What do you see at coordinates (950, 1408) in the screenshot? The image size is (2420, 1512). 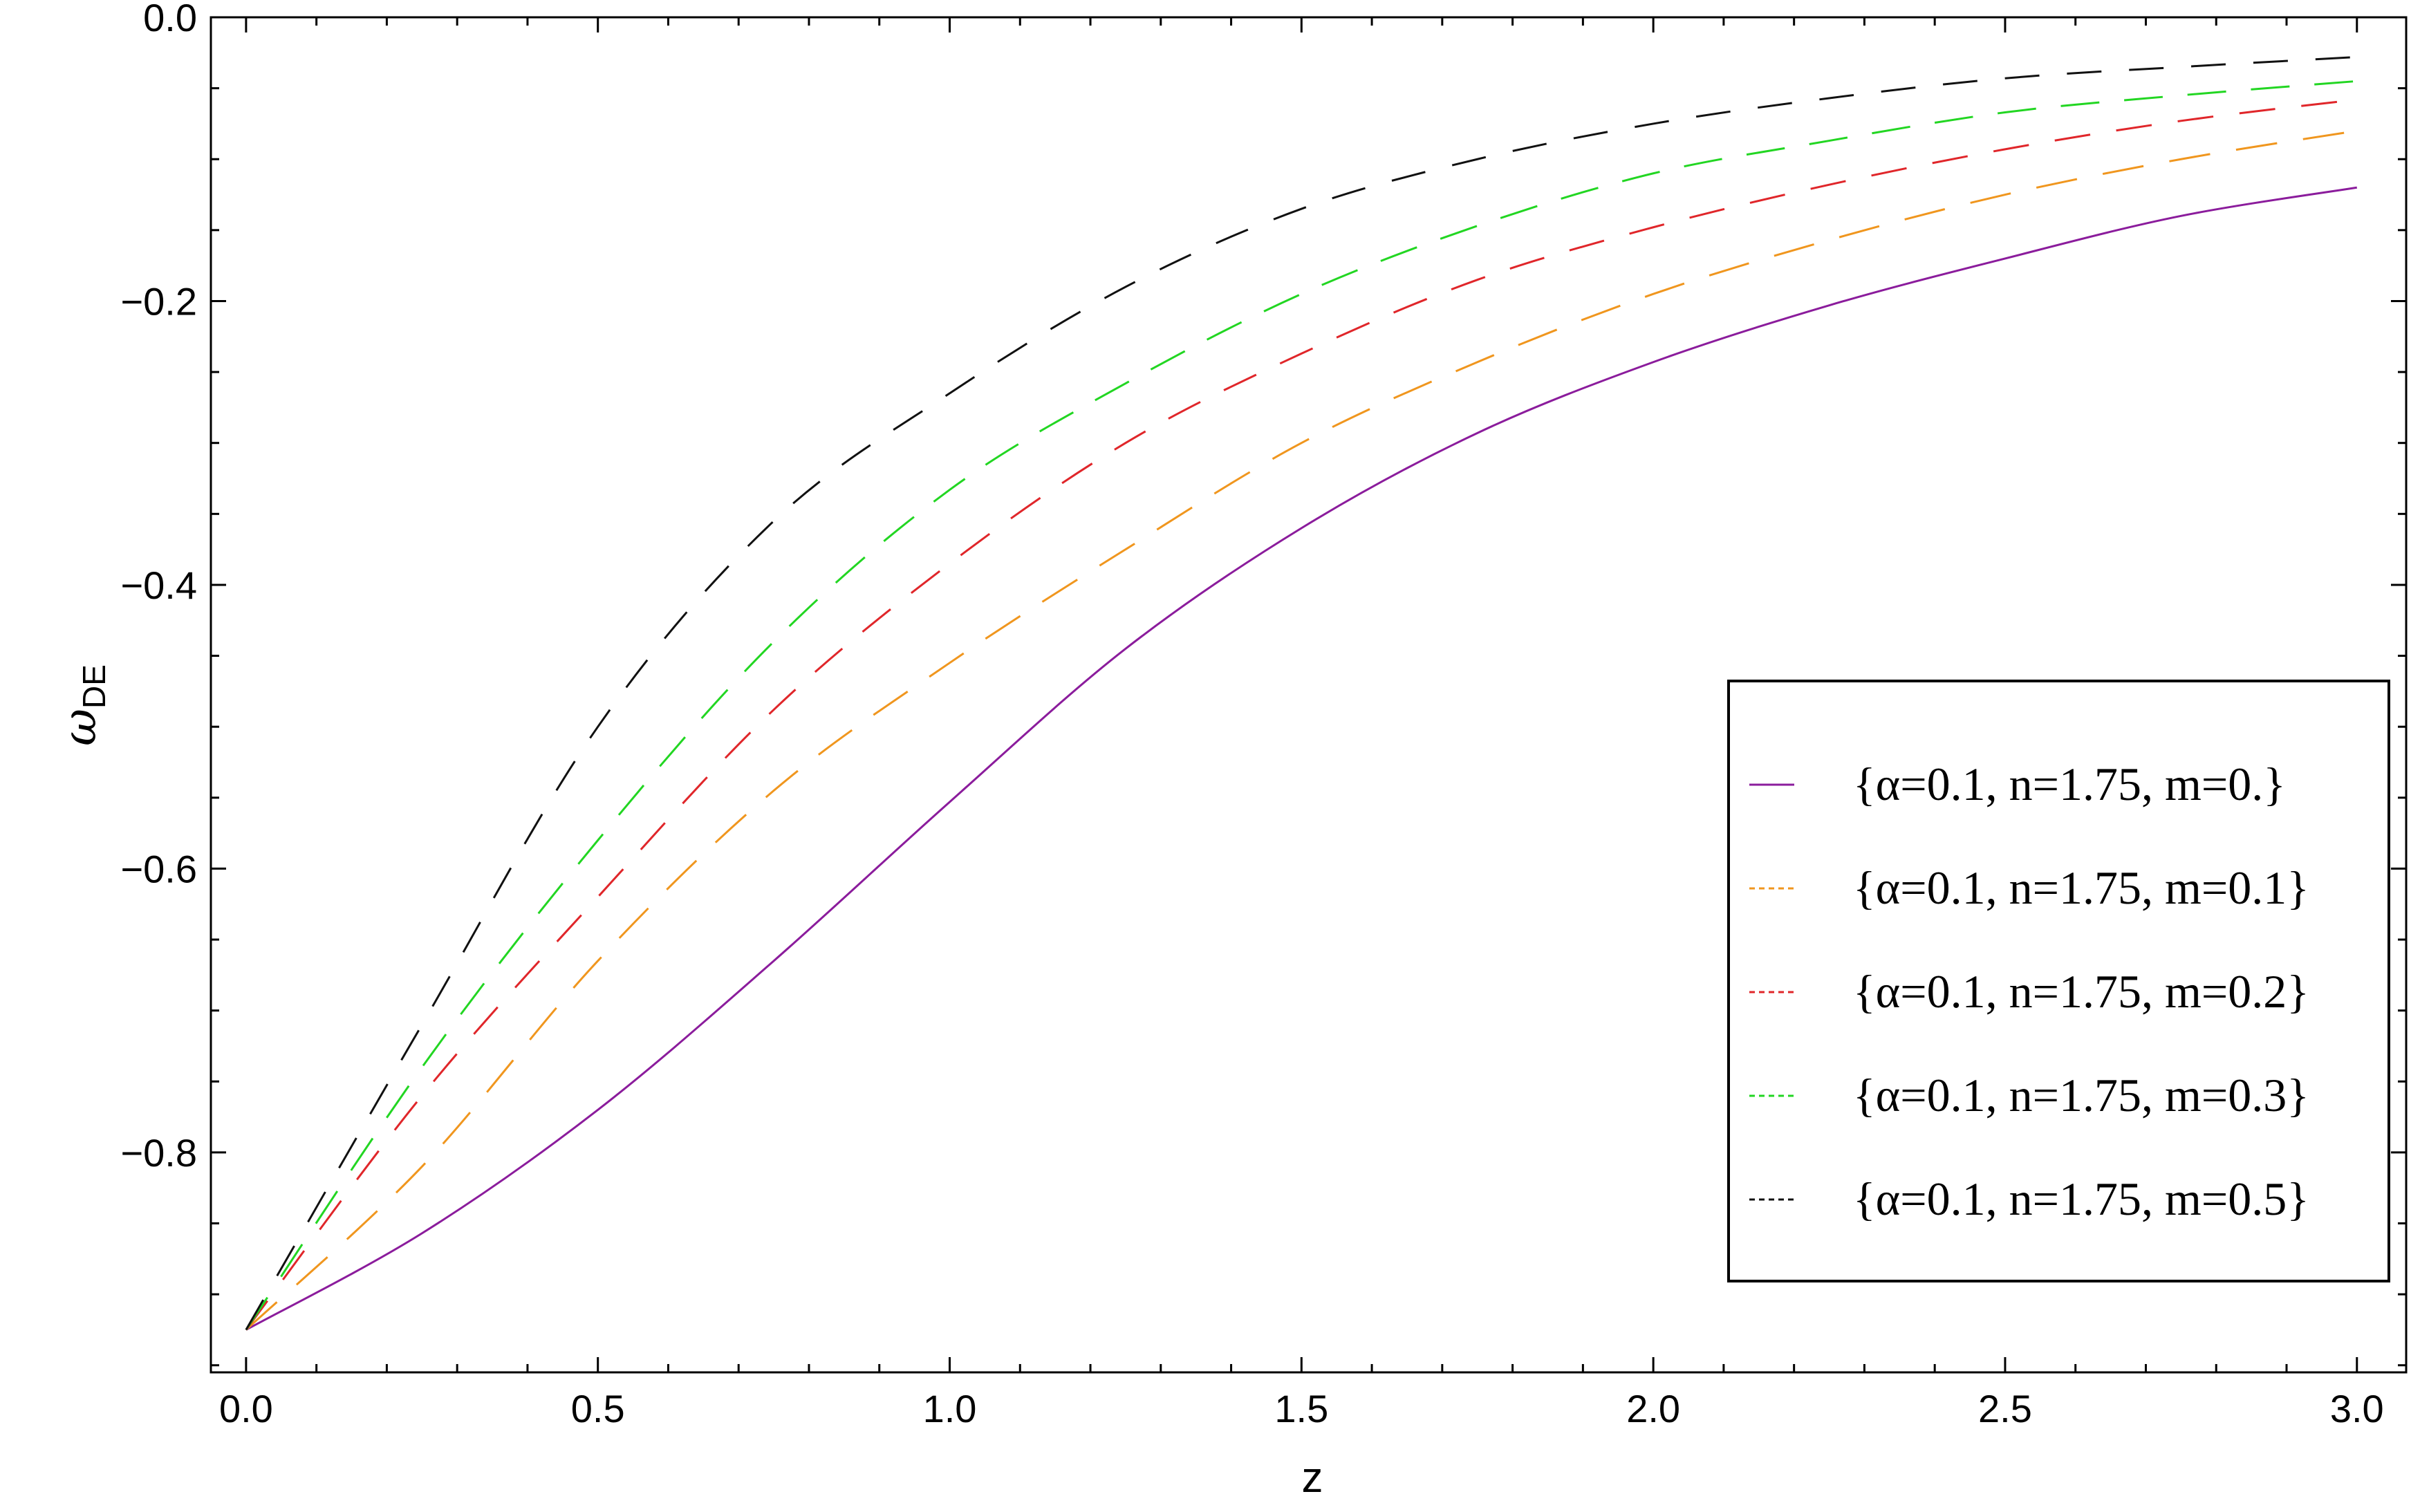 I see `x-tick-label: 1.0` at bounding box center [950, 1408].